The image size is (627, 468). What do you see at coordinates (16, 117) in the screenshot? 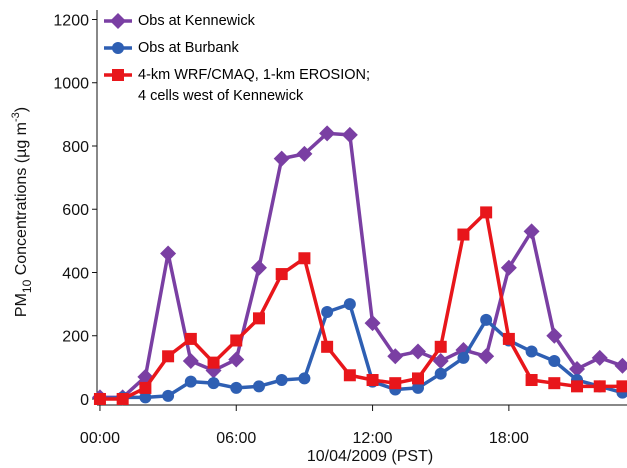
I see `y-label-part: -3` at bounding box center [16, 117].